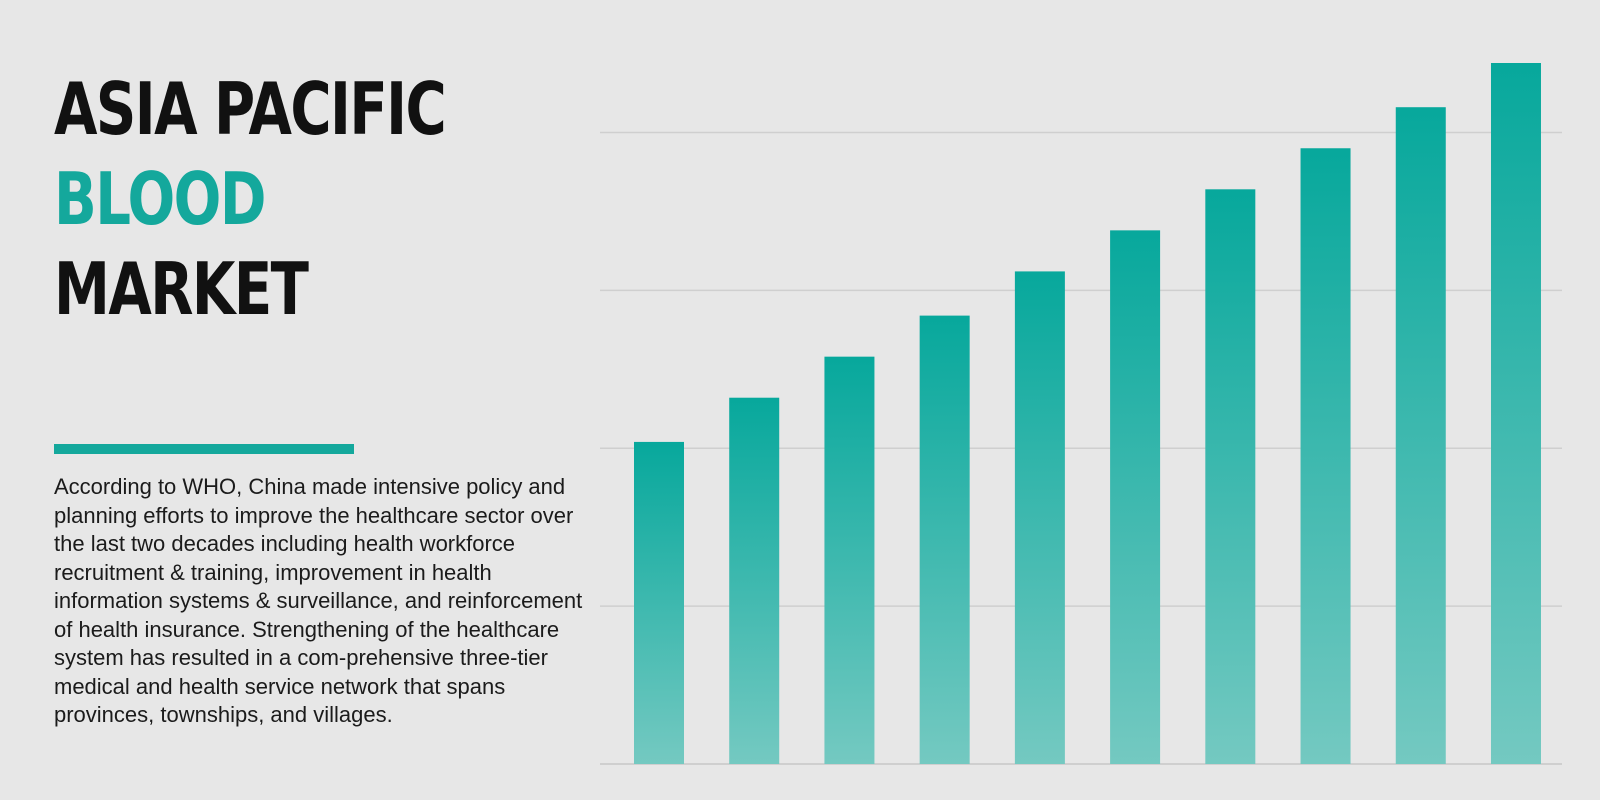  What do you see at coordinates (181, 289) in the screenshot?
I see `title-line-market: MARKET` at bounding box center [181, 289].